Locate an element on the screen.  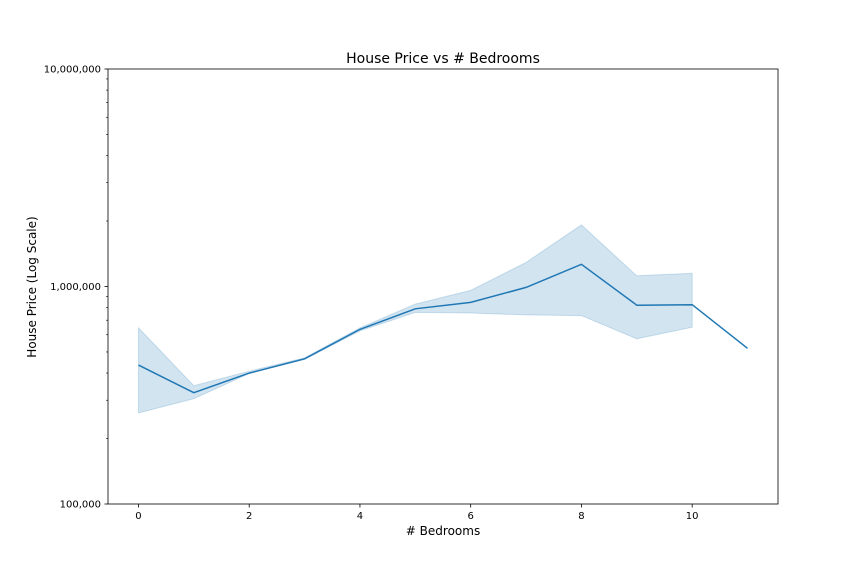
y-axis-label: House Price (Log Scale) is located at coordinates (32, 286).